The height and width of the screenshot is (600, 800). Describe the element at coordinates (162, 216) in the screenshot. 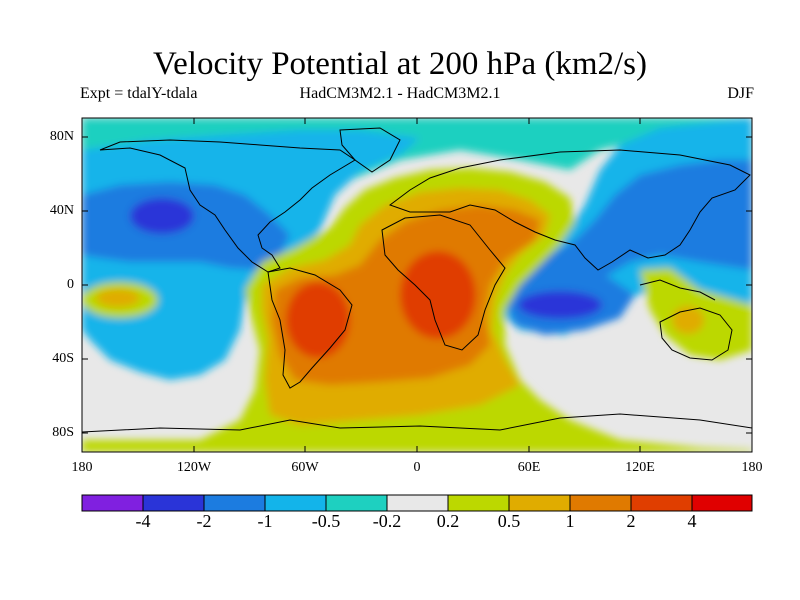

I see `minimum-north-pacific` at that location.